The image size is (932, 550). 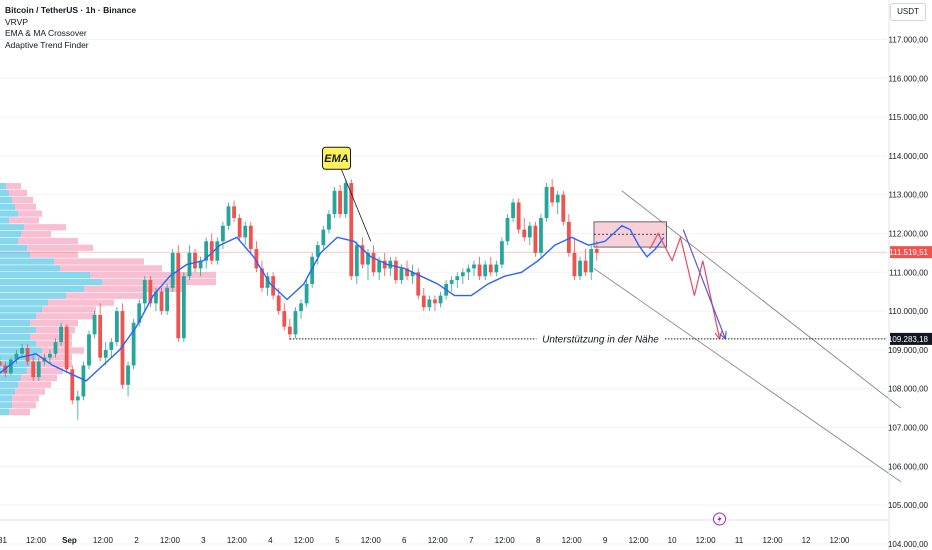 I want to click on indicator-ema-ma-crossover: EMA & MA Crossover, so click(x=46, y=33).